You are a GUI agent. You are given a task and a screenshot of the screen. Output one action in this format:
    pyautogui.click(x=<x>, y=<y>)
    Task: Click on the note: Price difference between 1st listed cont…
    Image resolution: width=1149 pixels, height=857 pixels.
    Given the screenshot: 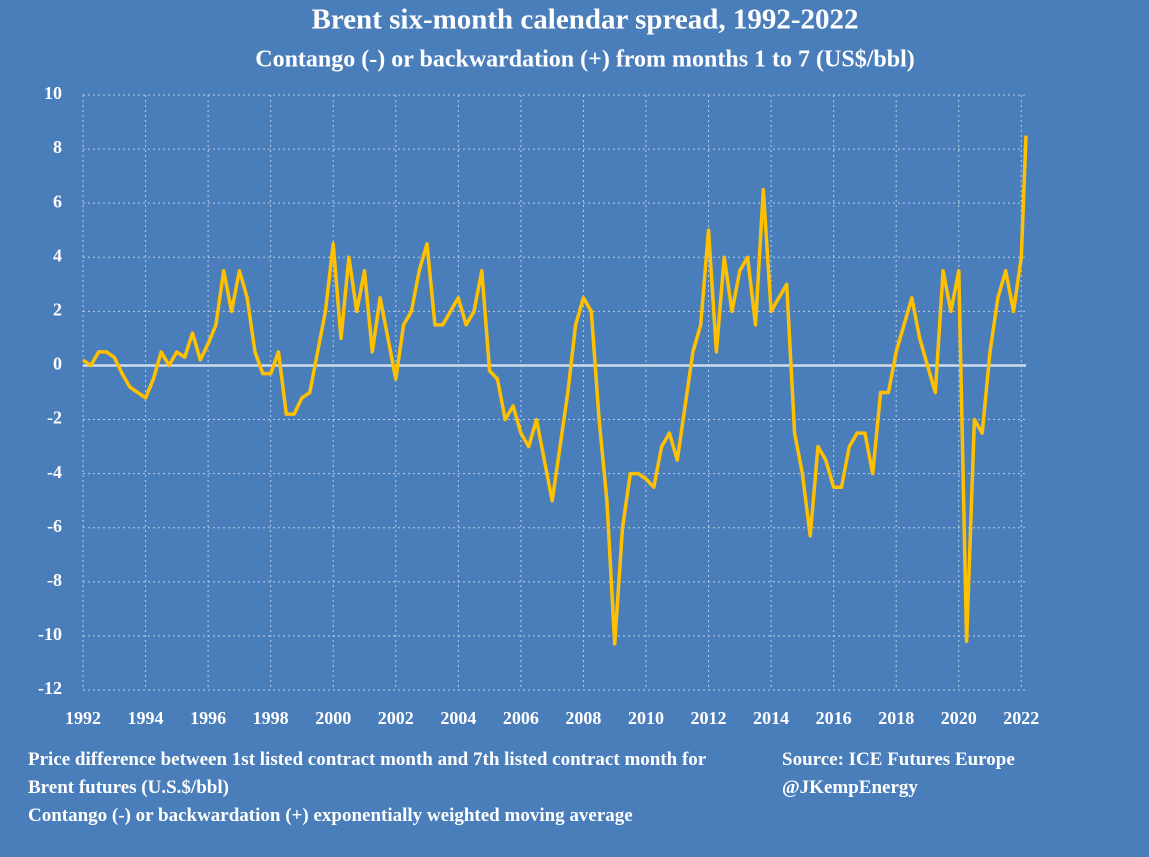 What is the action you would take?
    pyautogui.click(x=367, y=773)
    